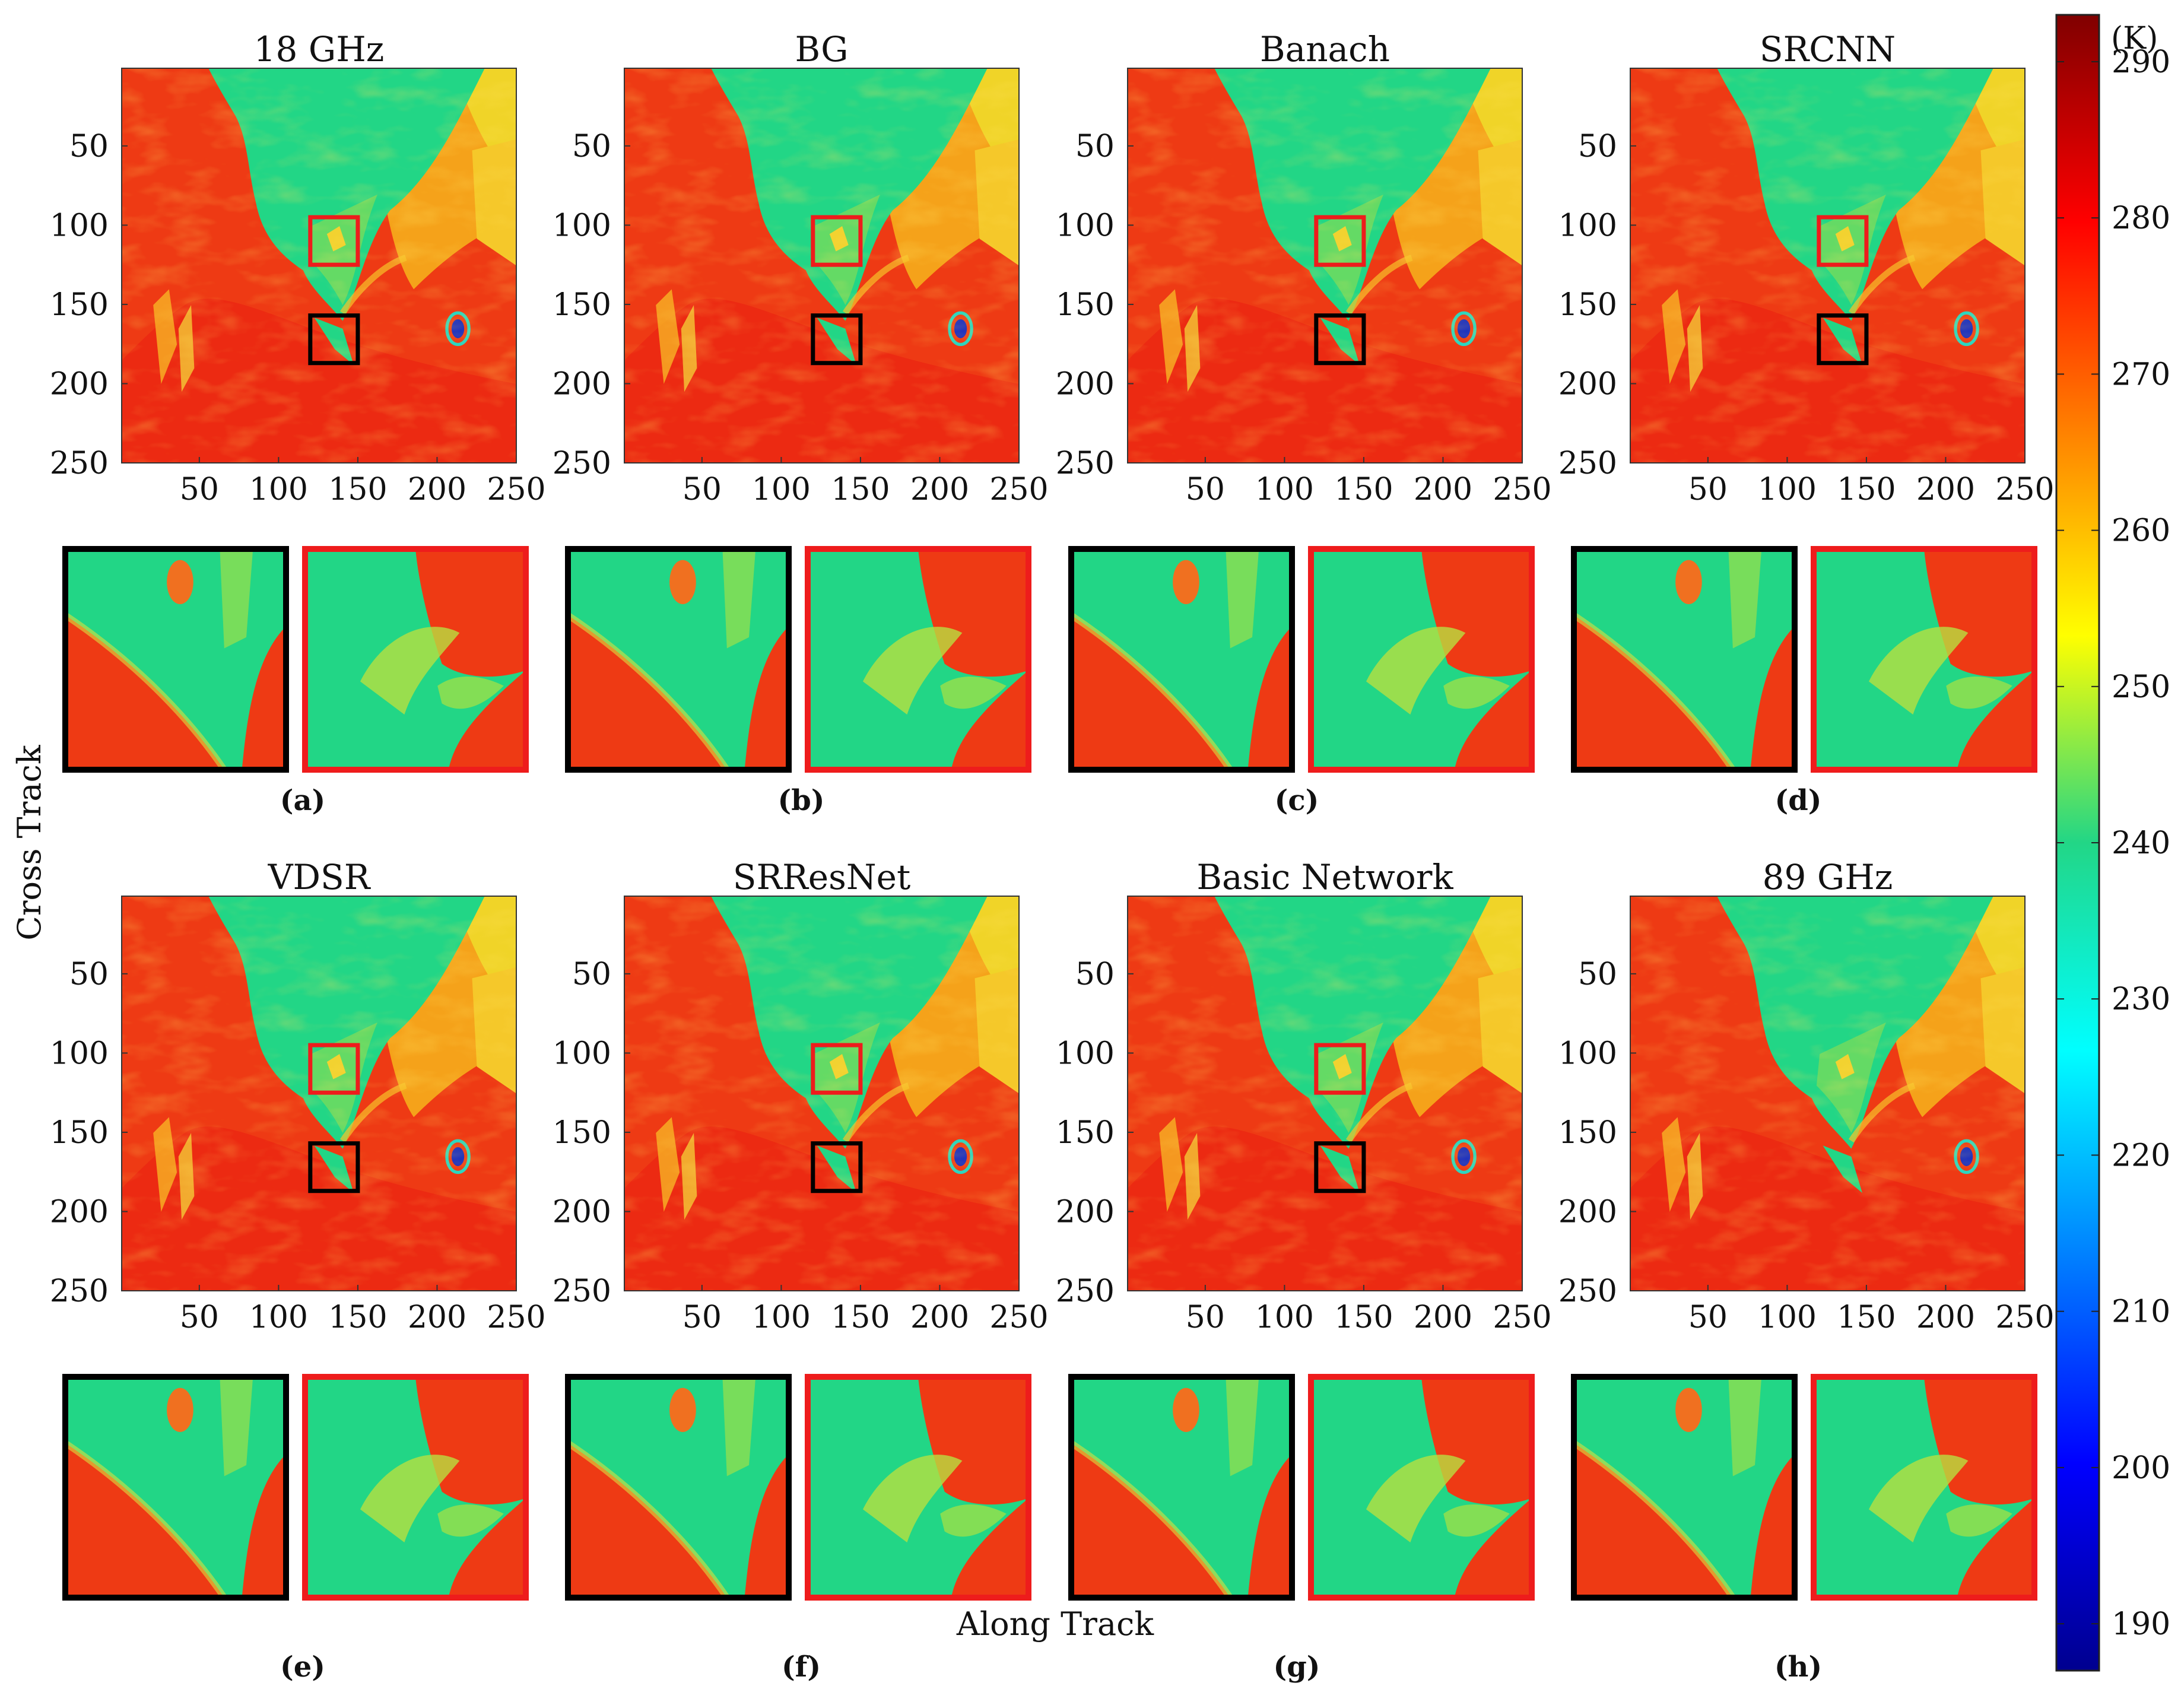 This screenshot has height=1708, width=2181. I want to click on panel-h: 89 GHz 50 100 150 200 250 50 100 150 200 250 (h), so click(1806, 1270).